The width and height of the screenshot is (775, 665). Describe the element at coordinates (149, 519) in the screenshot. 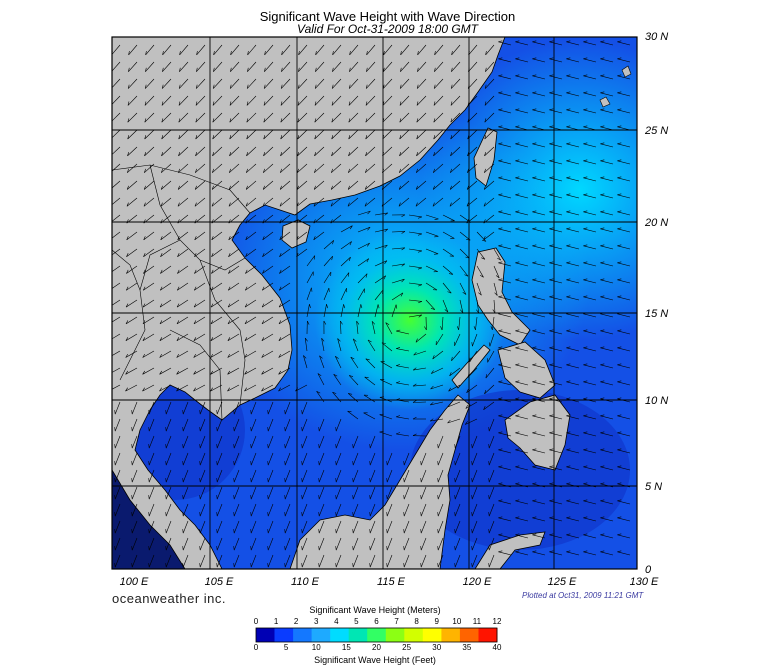

I see `land-sumatra` at that location.